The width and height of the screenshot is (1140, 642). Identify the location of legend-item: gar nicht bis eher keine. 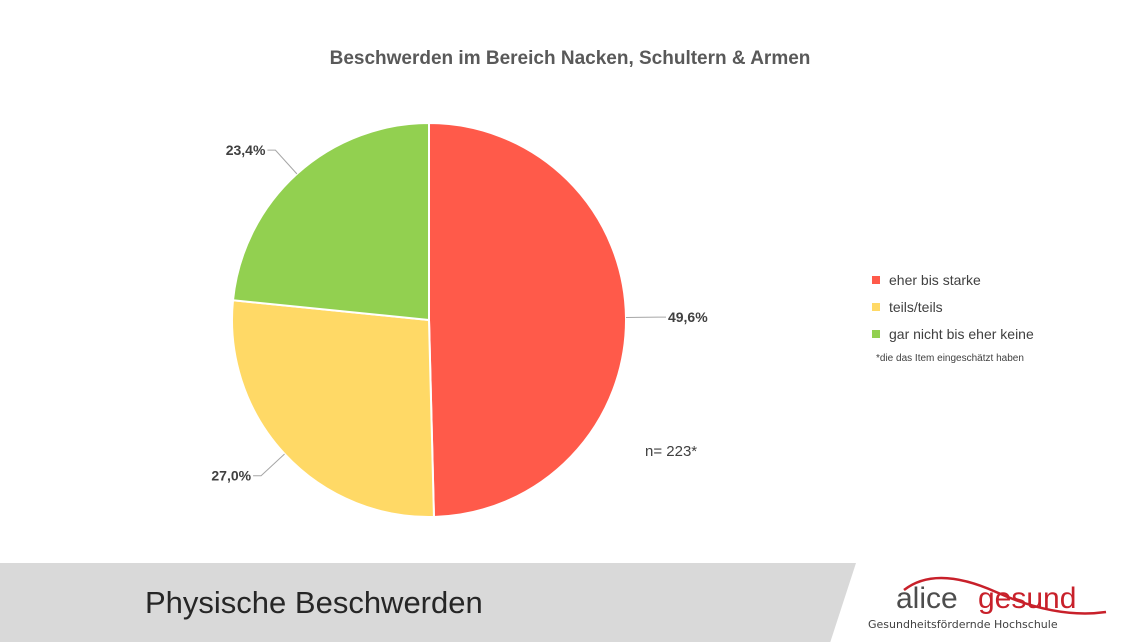
(953, 333).